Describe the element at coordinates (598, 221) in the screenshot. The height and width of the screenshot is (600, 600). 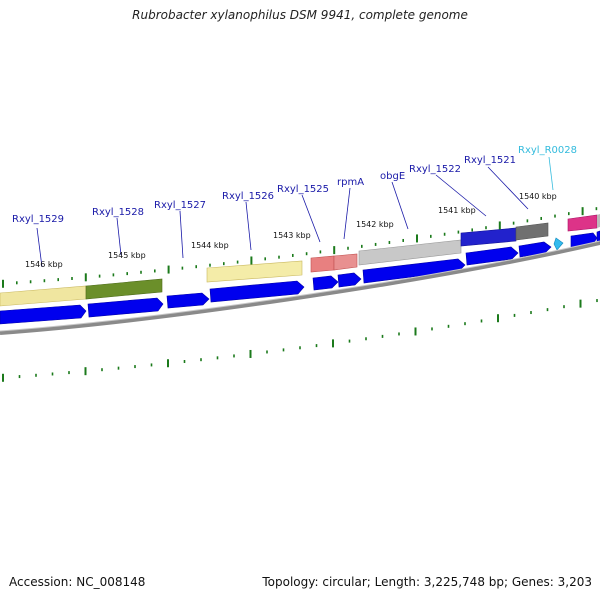
I see `feature-bar-edge` at that location.